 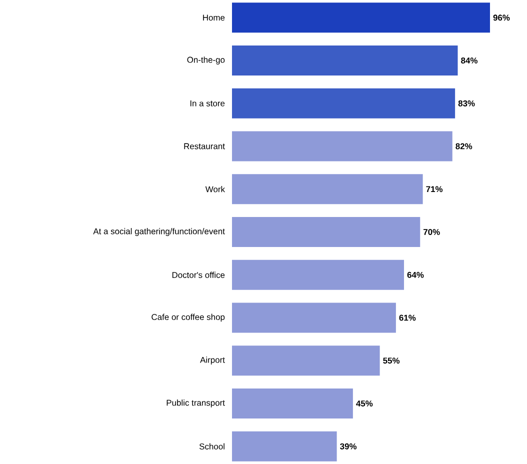 What do you see at coordinates (464, 146) in the screenshot?
I see `data-label: 82%` at bounding box center [464, 146].